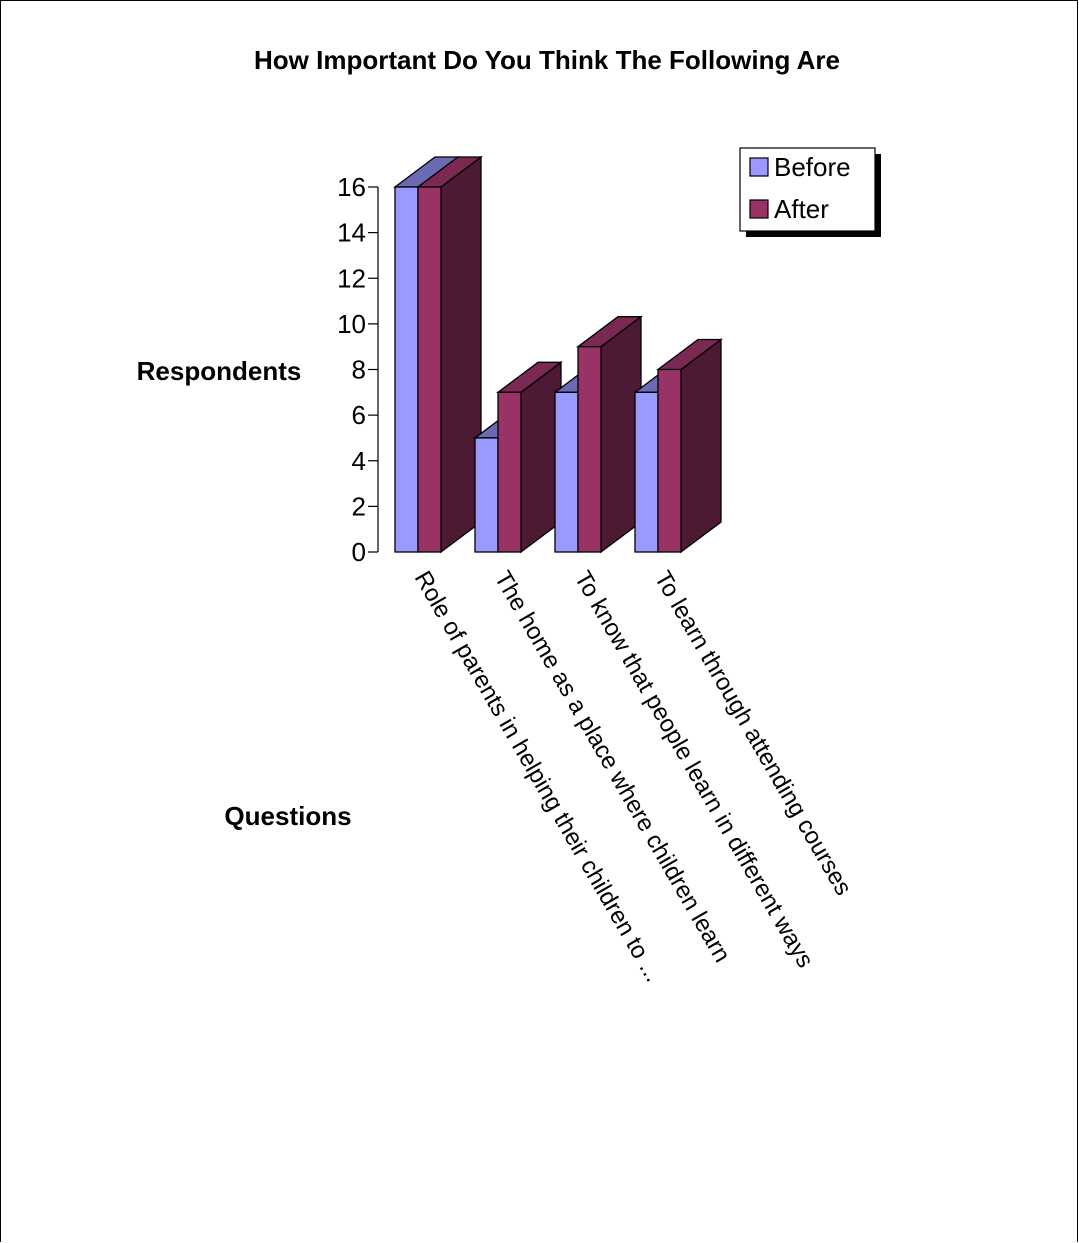 The image size is (1079, 1243). What do you see at coordinates (759, 209) in the screenshot?
I see `legend-swatch-after` at bounding box center [759, 209].